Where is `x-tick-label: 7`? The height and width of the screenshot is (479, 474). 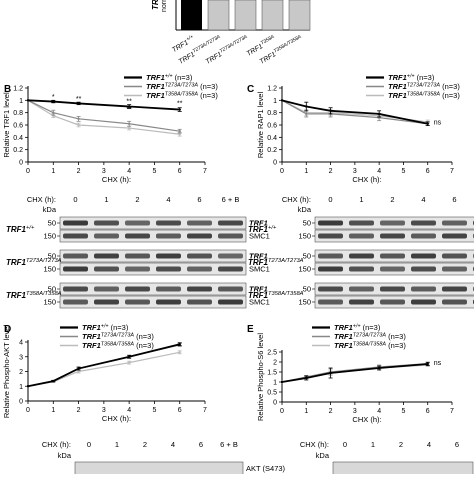
x-tick-label: 7 is located at coordinates (205, 171).